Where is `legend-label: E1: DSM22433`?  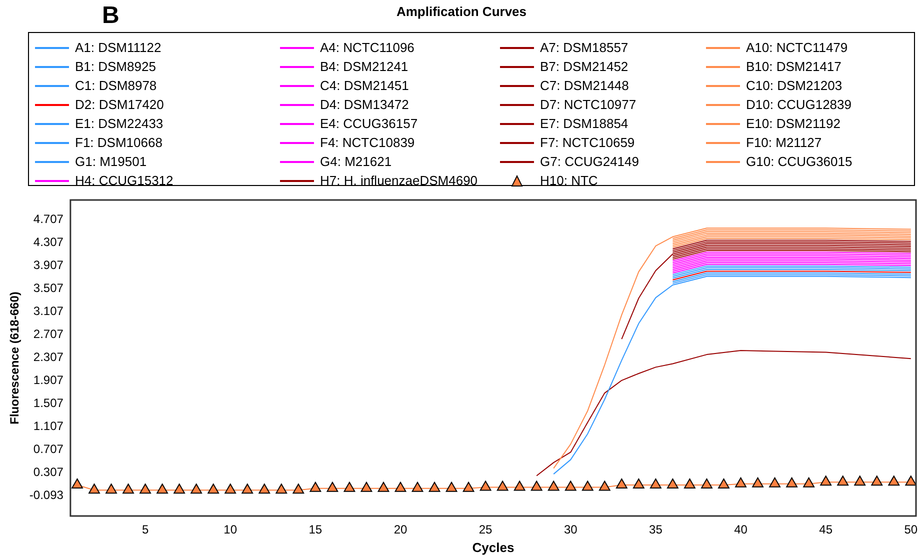
legend-label: E1: DSM22433 is located at coordinates (119, 123).